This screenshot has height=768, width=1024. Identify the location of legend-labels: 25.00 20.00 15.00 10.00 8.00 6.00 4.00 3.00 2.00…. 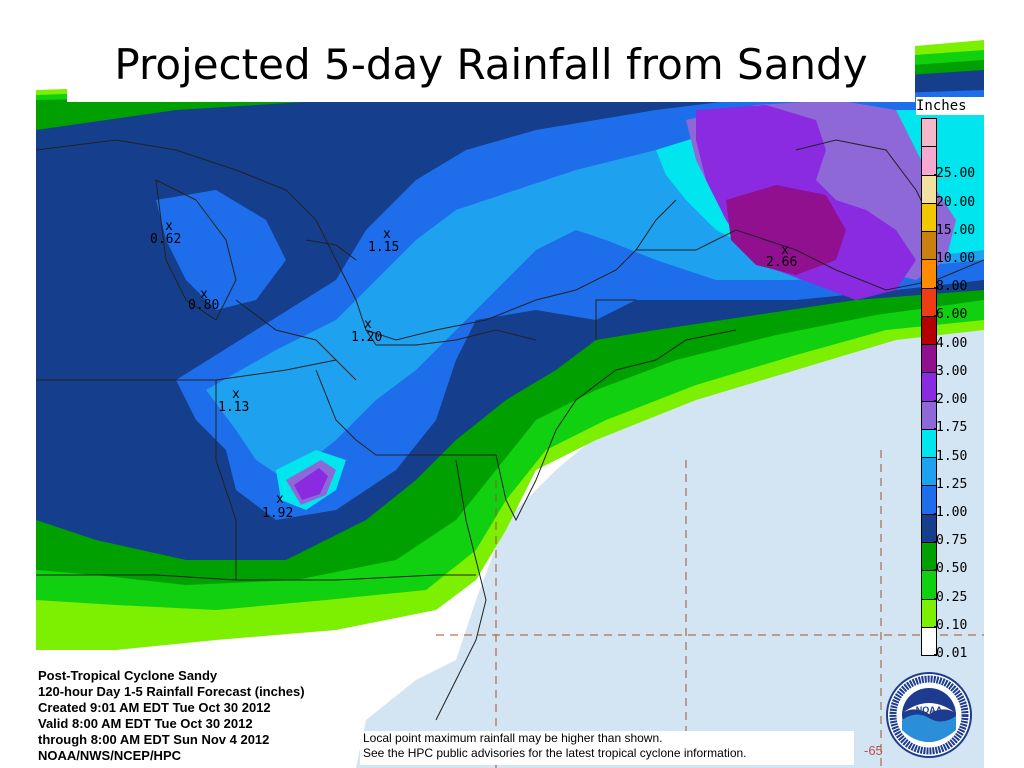
(958, 389).